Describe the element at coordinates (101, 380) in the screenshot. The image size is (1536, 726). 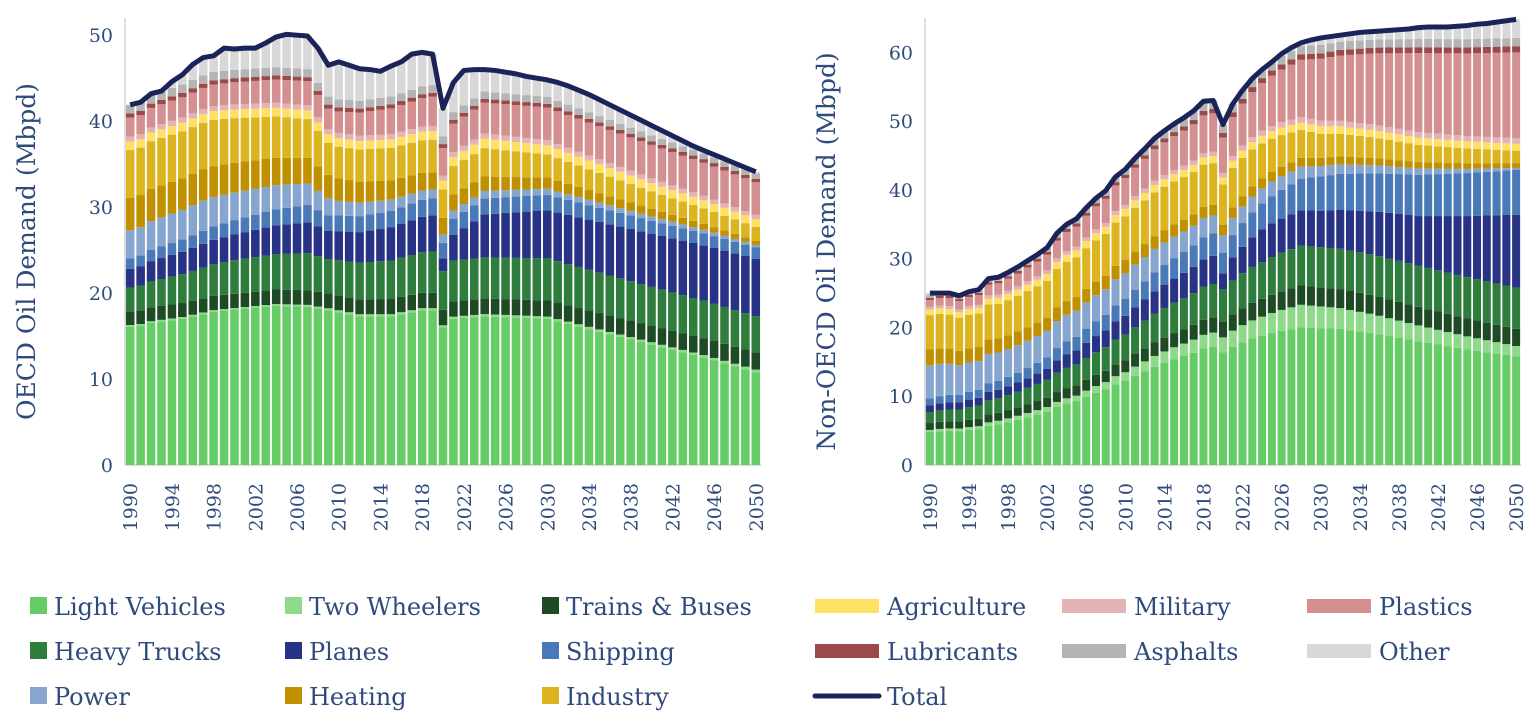
I see `y-tick-label: 10` at that location.